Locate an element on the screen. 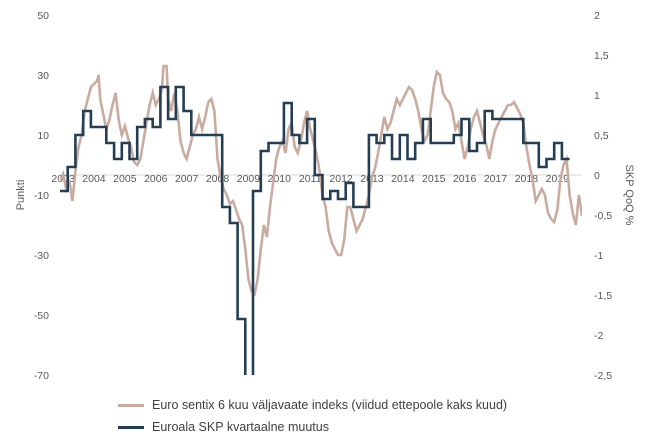  right-axis-ticks: 2 1,5 1 0,5 0 -0,5 -1 -1,5 -2 -2,5 is located at coordinates (603, 196).